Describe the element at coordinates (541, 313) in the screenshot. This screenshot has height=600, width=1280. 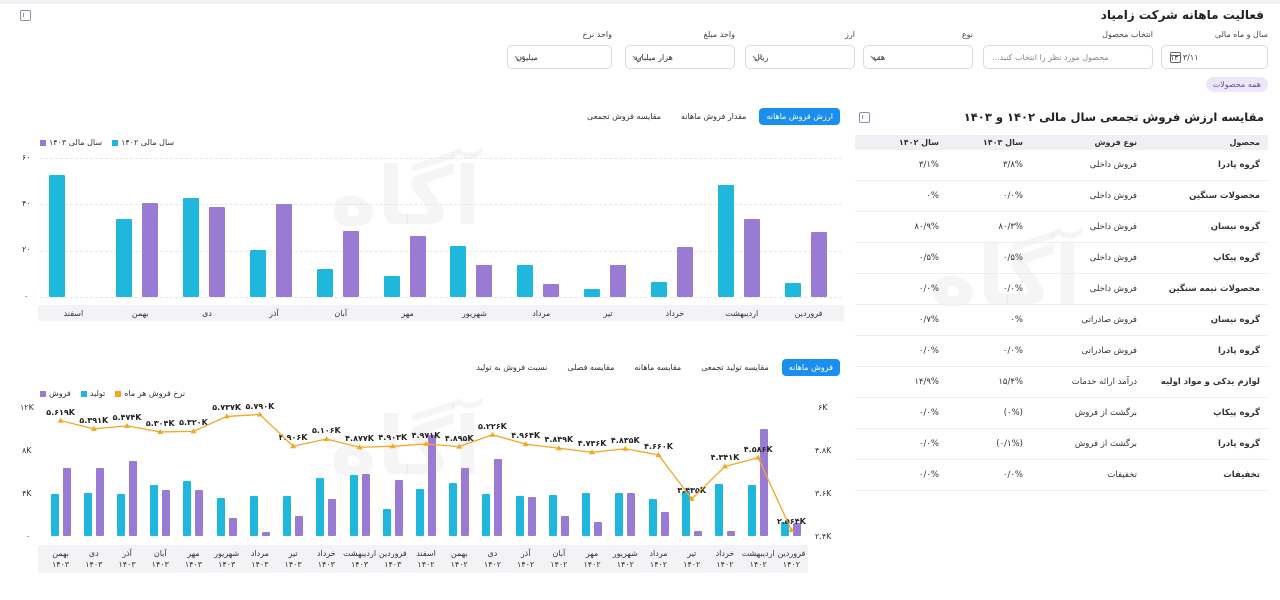
I see `category-label: مرداد` at that location.